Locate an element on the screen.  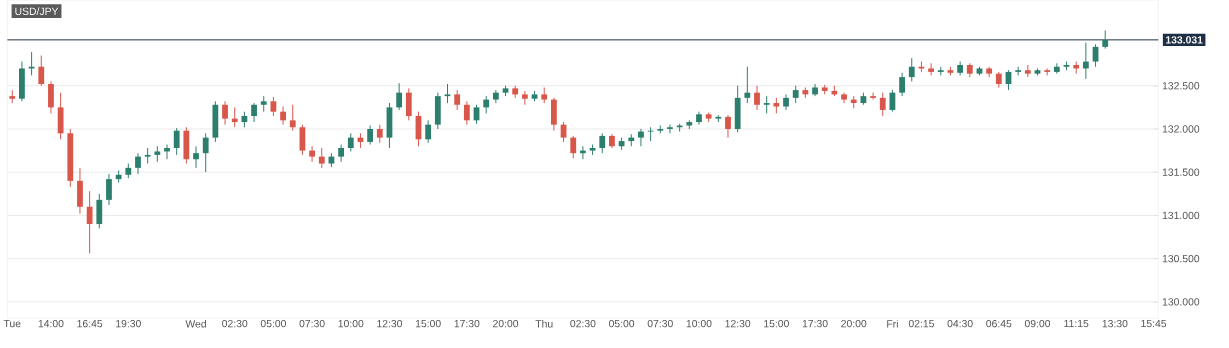
y-tick-label: 132.000 is located at coordinates (1181, 129).